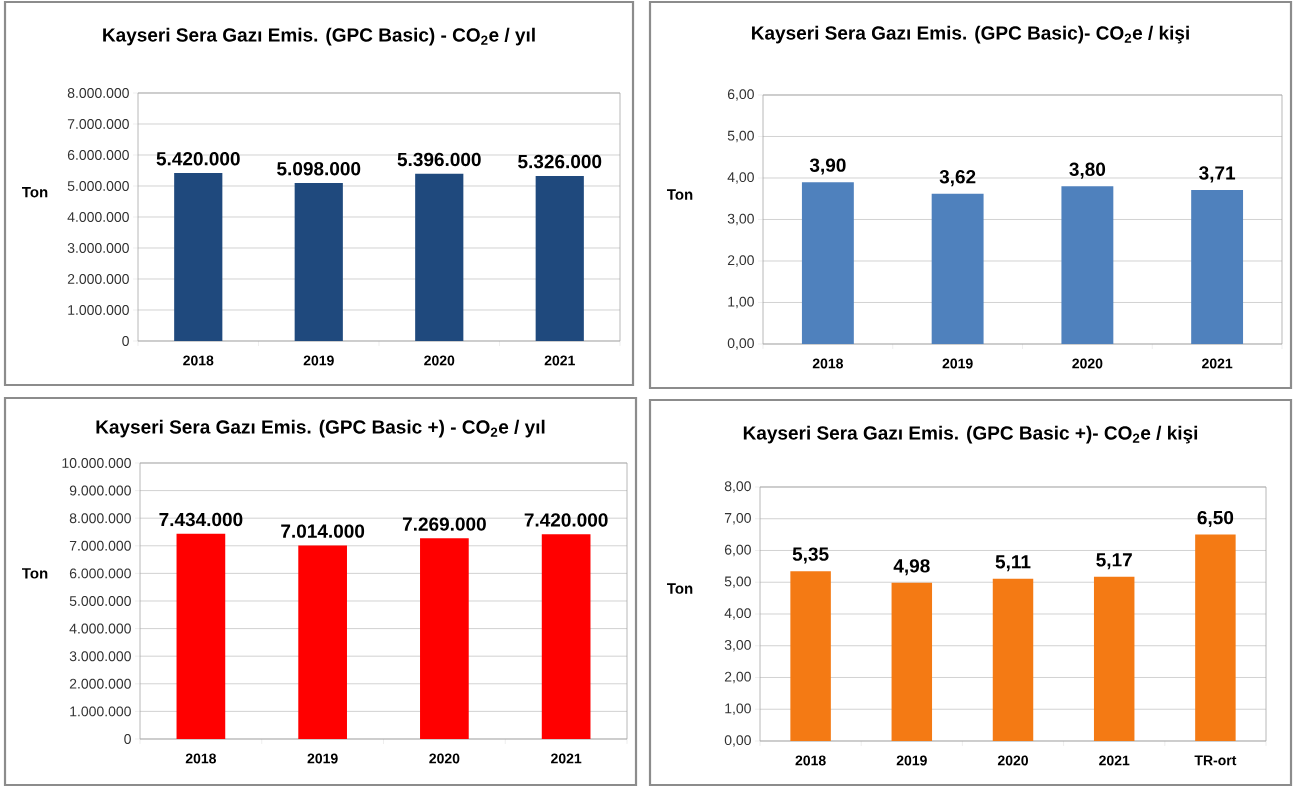 The width and height of the screenshot is (1295, 789). Describe the element at coordinates (319, 36) in the screenshot. I see `chart-title: Kayseri Sera Gazı Emis. (GPC Basic) - CO$_{2}$e / yıl` at that location.